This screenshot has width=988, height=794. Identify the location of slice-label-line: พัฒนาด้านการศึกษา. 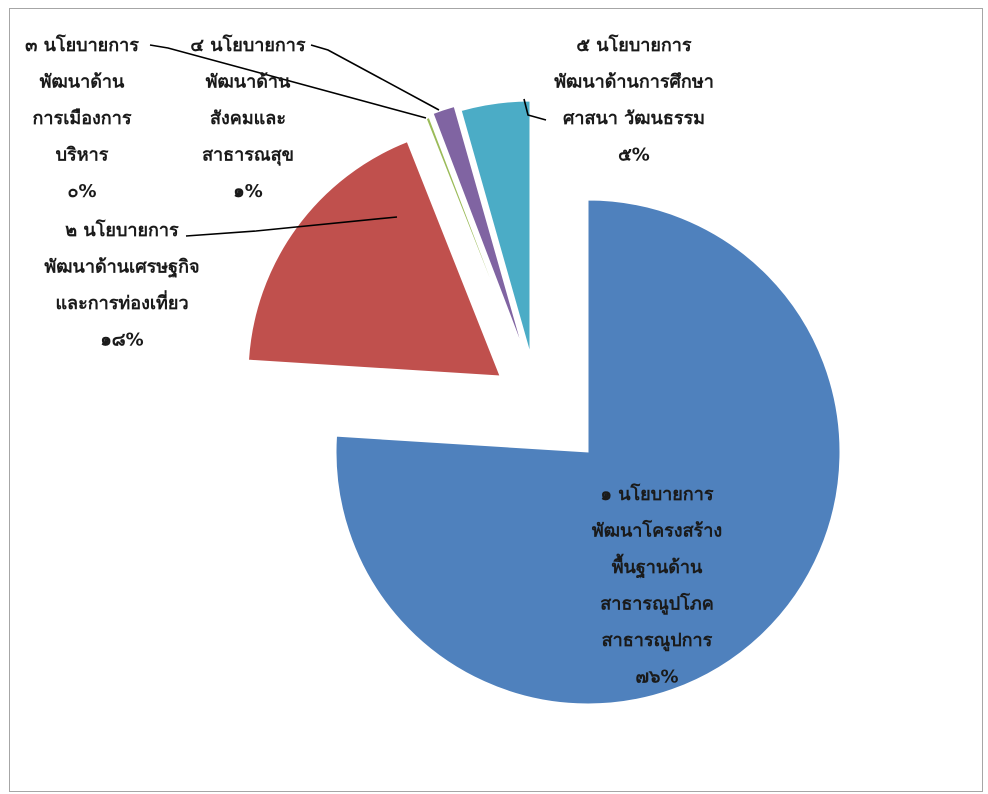
(634, 82).